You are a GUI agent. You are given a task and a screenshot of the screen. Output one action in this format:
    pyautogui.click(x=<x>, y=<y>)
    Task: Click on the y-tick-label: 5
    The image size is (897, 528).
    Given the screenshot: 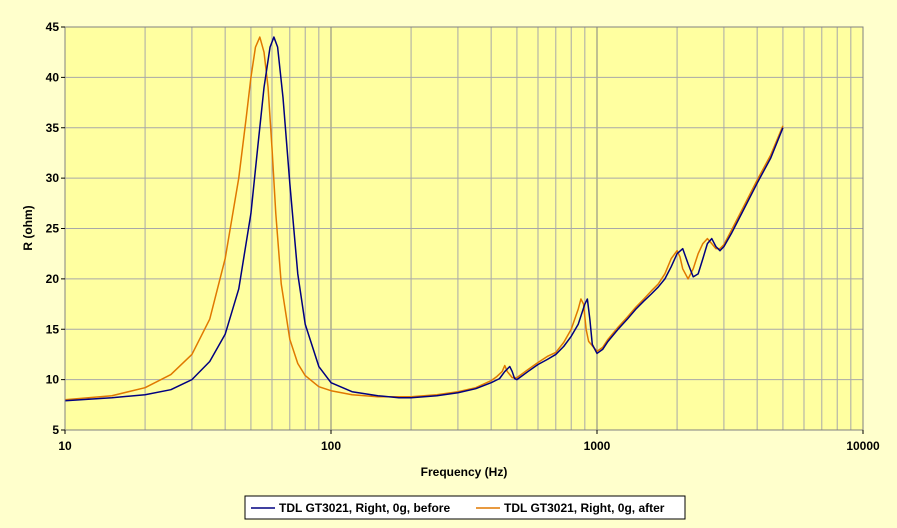 What is the action you would take?
    pyautogui.click(x=55, y=430)
    